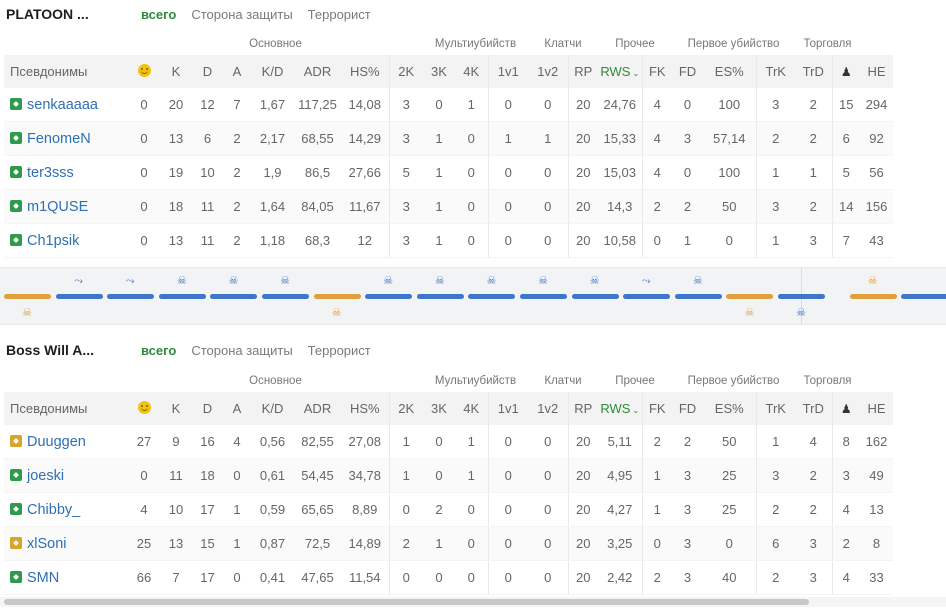  What do you see at coordinates (508, 138) in the screenshot?
I see `cell-c1: 1` at bounding box center [508, 138].